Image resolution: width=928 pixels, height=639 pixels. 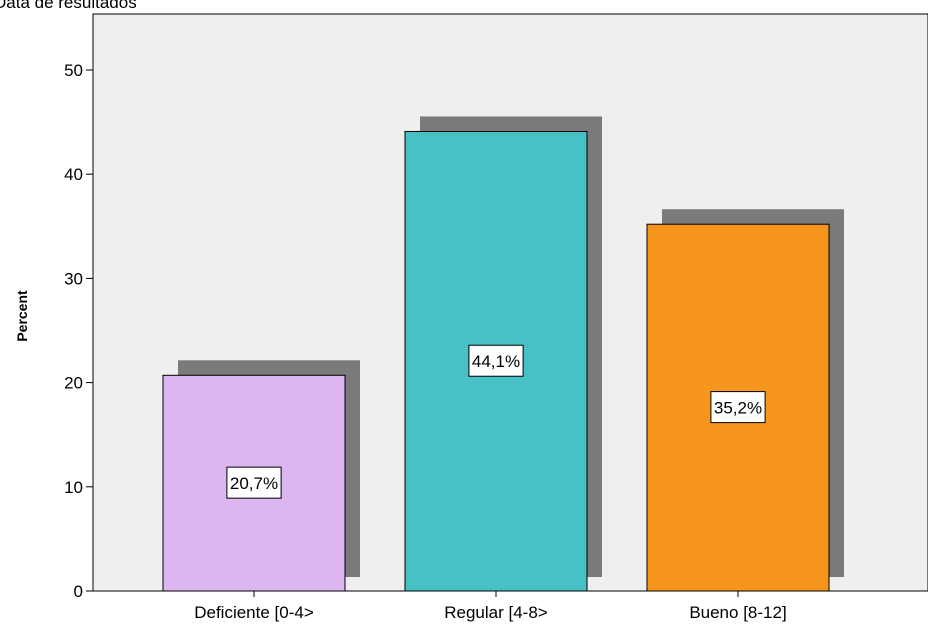 I want to click on data-label-text: 20,7%, so click(x=254, y=483).